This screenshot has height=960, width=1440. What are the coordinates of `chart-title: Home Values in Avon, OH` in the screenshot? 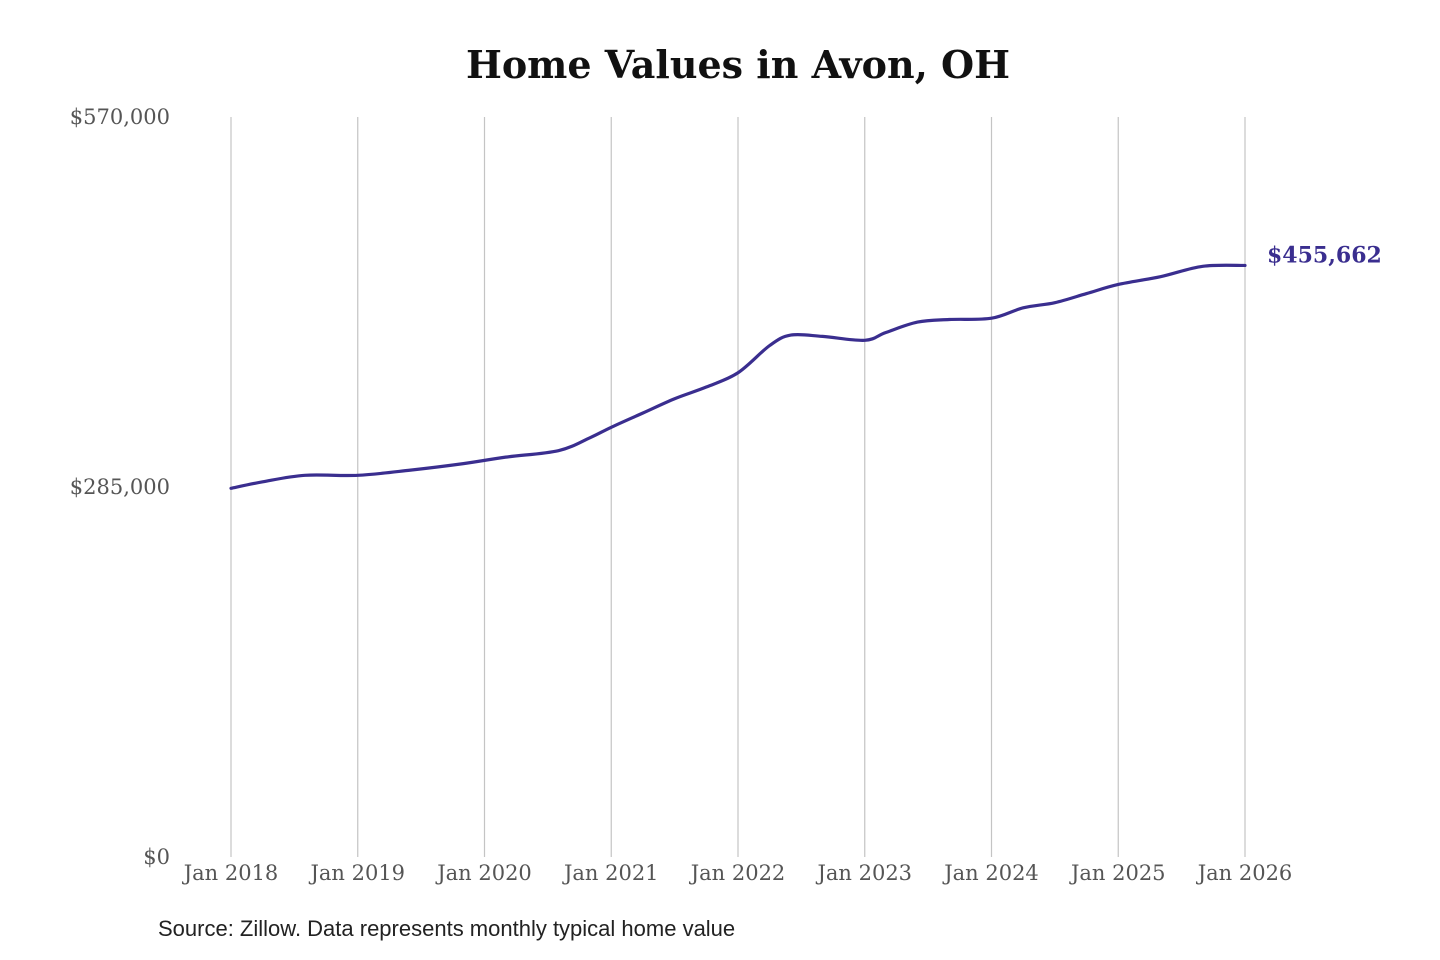 It's located at (738, 64).